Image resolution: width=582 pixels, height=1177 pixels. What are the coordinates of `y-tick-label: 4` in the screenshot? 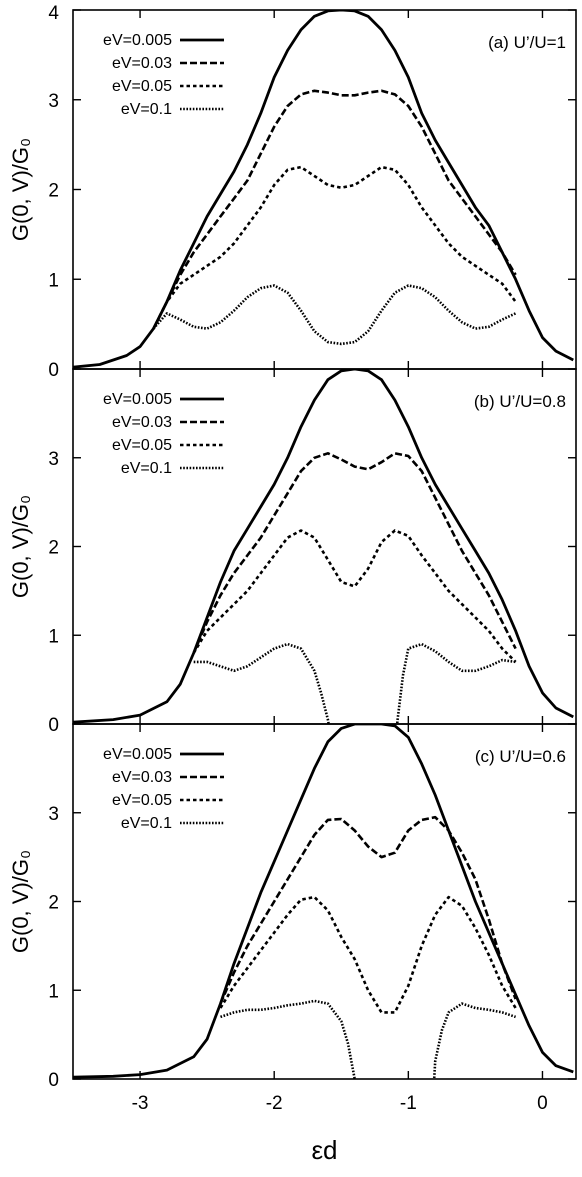 It's located at (53, 13).